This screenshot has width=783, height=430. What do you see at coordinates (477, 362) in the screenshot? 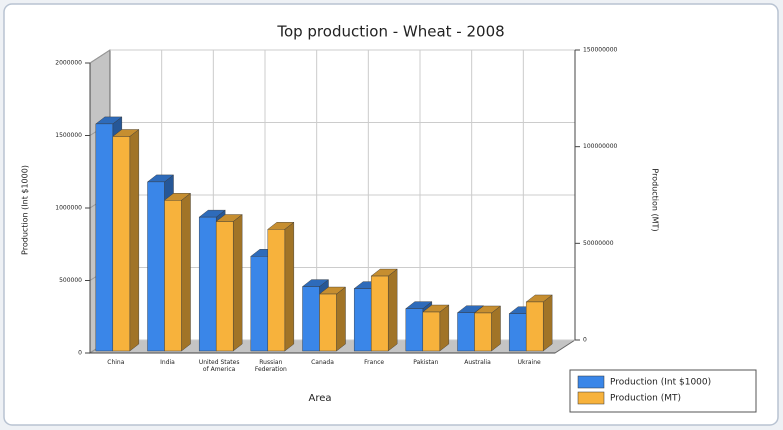
I see `x-tick-label: Australia` at bounding box center [477, 362].